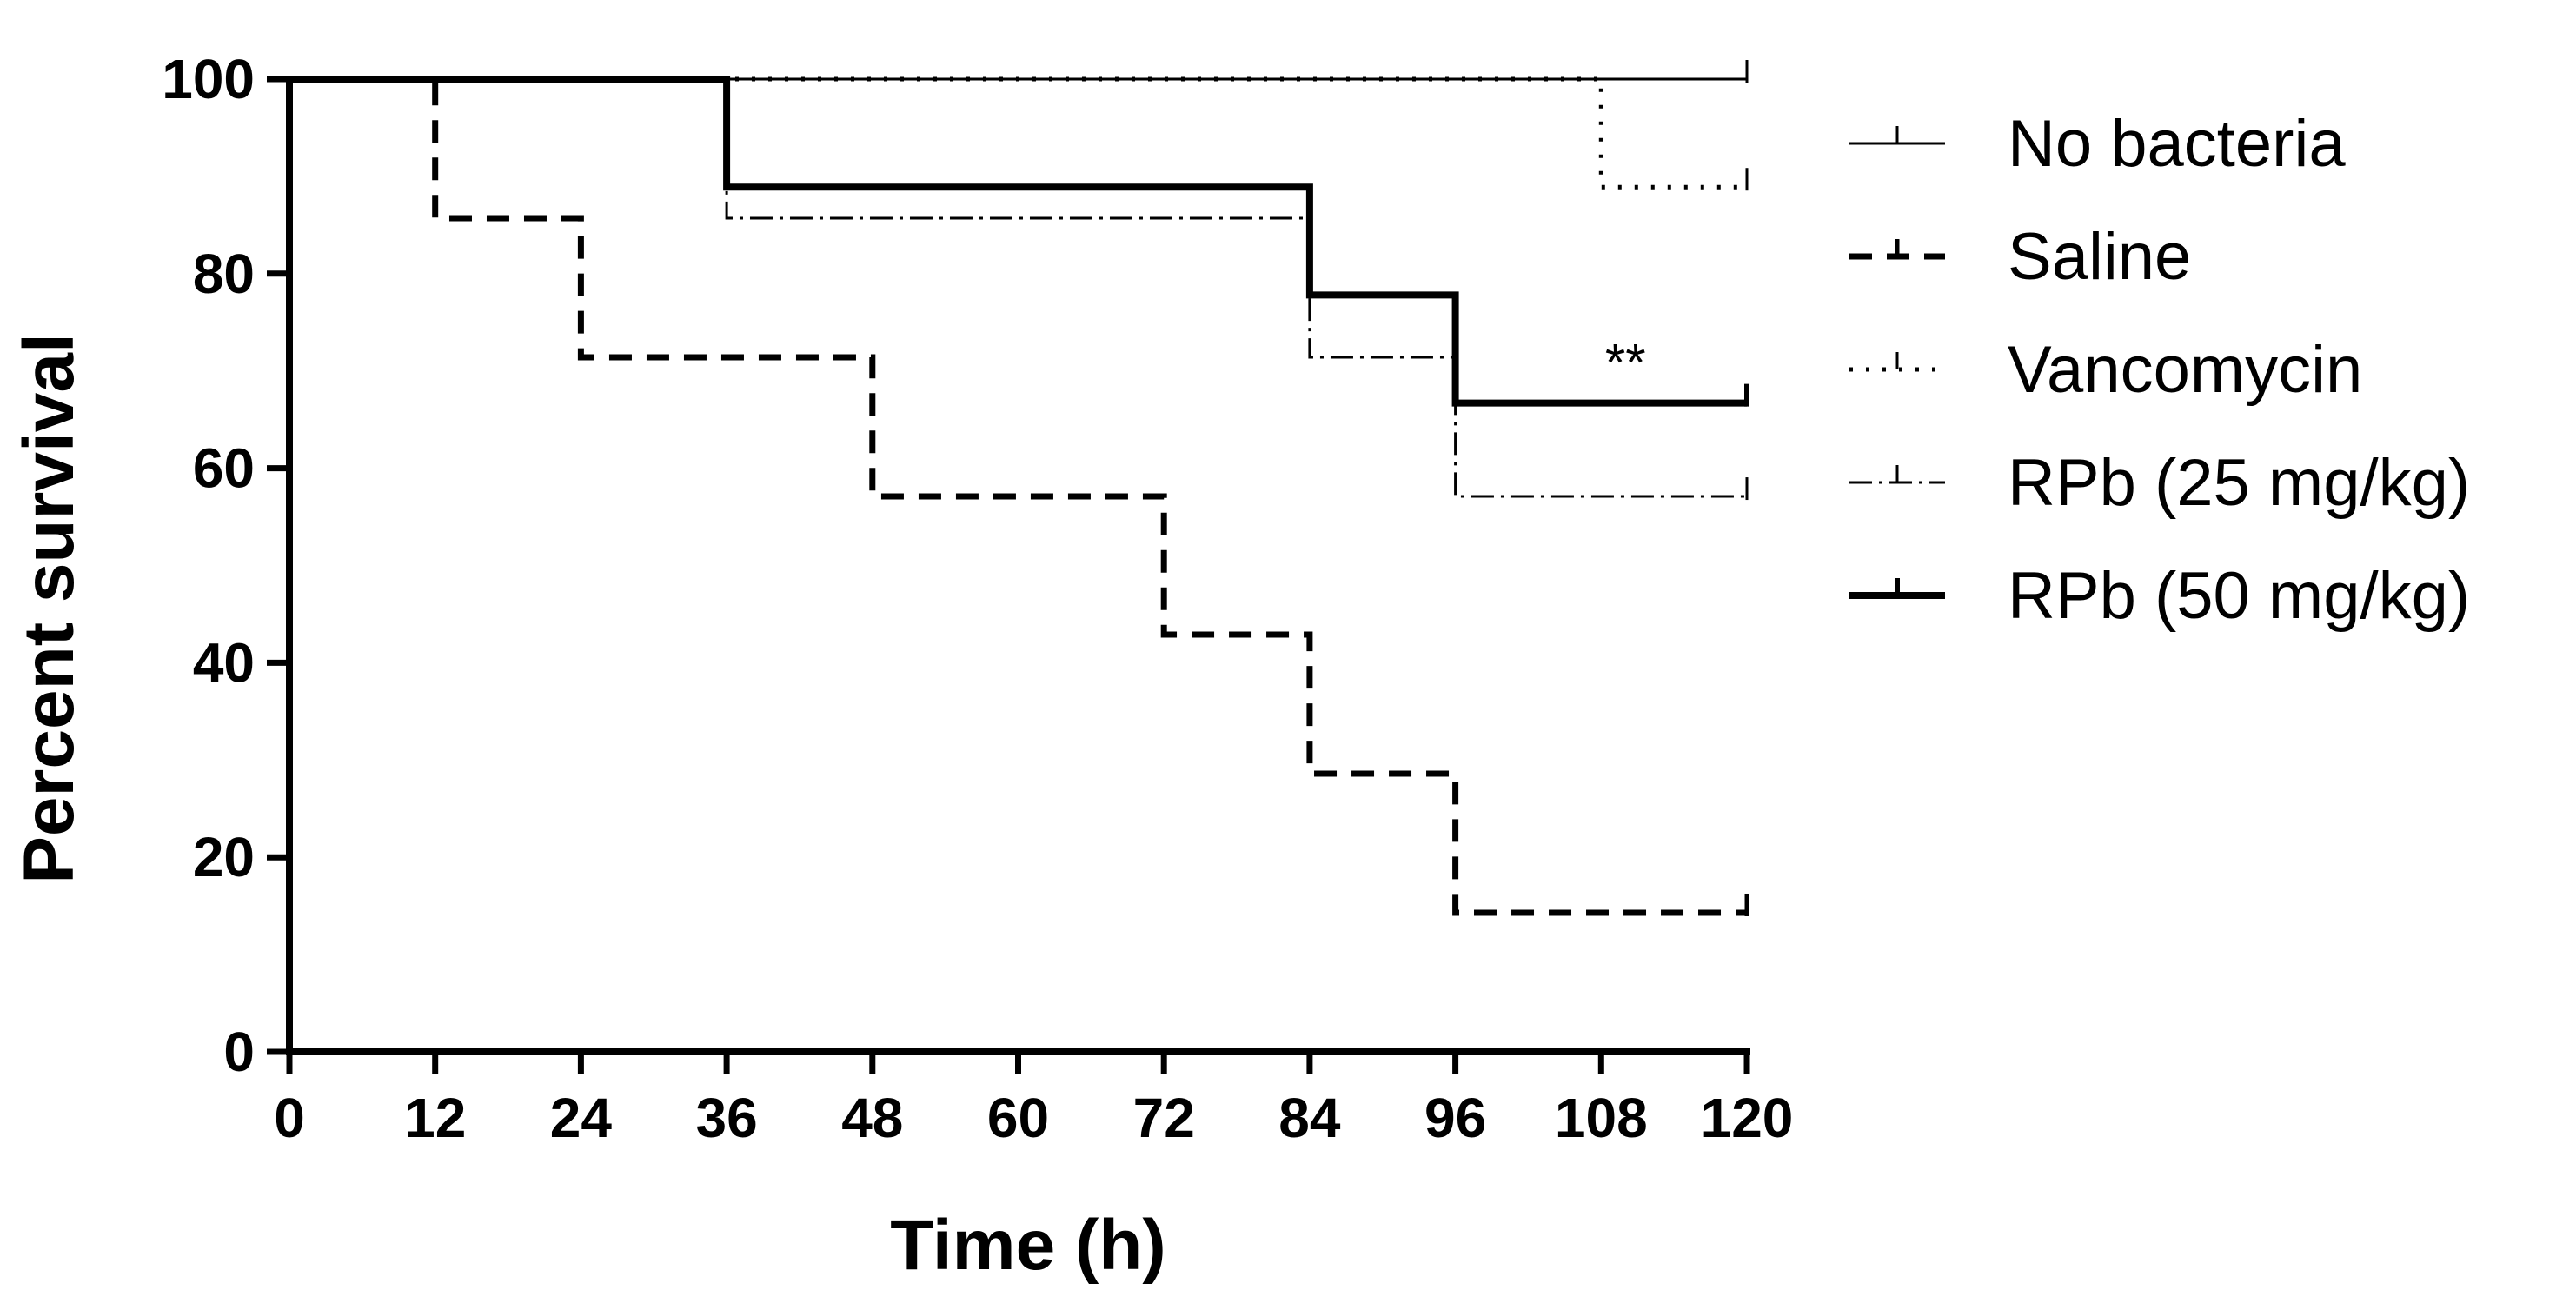 The width and height of the screenshot is (2576, 1297). What do you see at coordinates (435, 1118) in the screenshot?
I see `x-tick-label: 12` at bounding box center [435, 1118].